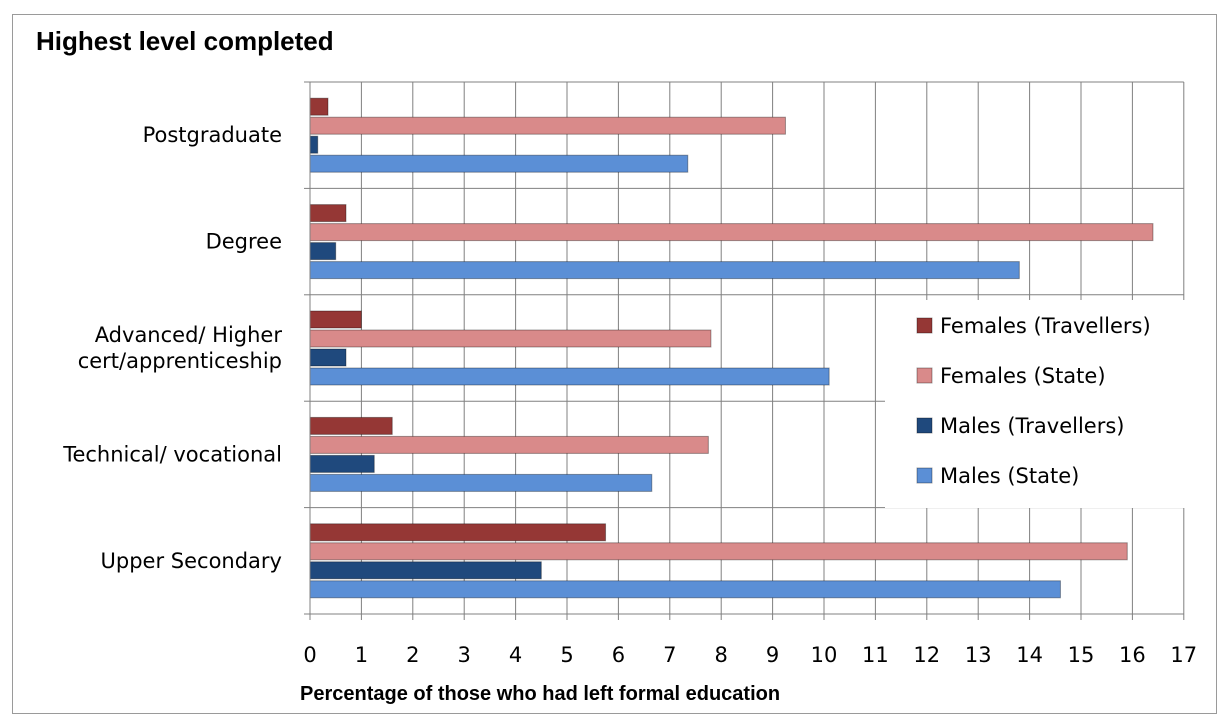 The image size is (1221, 717). What do you see at coordinates (464, 655) in the screenshot?
I see `x-tick-label: 3` at bounding box center [464, 655].